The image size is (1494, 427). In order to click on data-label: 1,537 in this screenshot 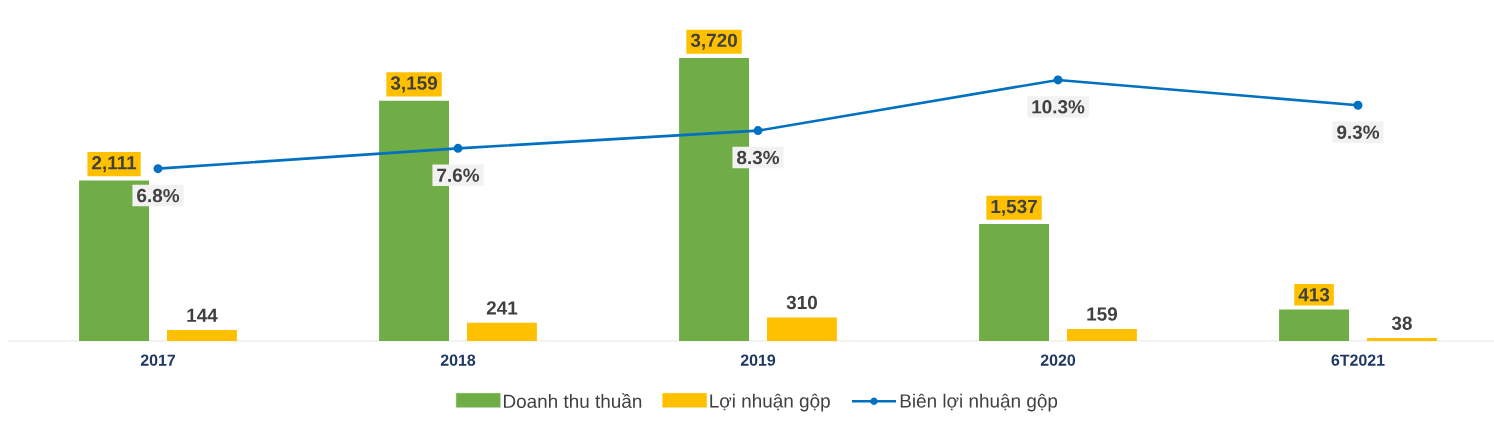, I will do `click(1014, 207)`.